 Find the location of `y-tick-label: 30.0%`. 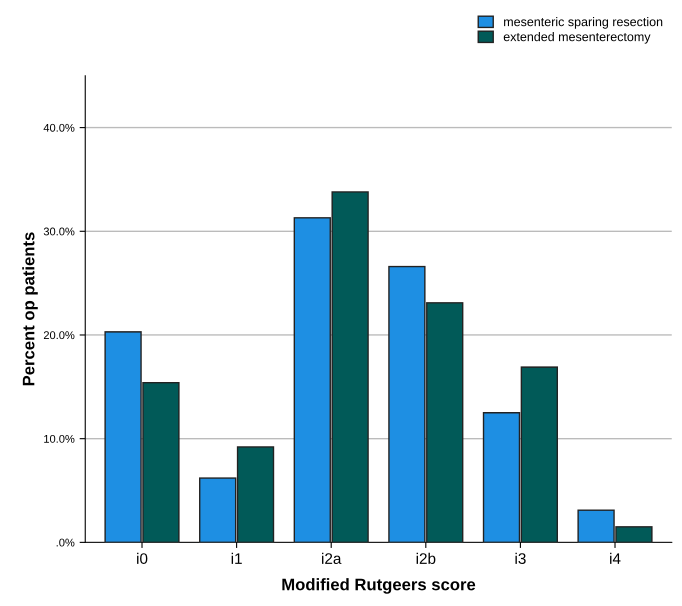

y-tick-label: 30.0% is located at coordinates (59, 232).